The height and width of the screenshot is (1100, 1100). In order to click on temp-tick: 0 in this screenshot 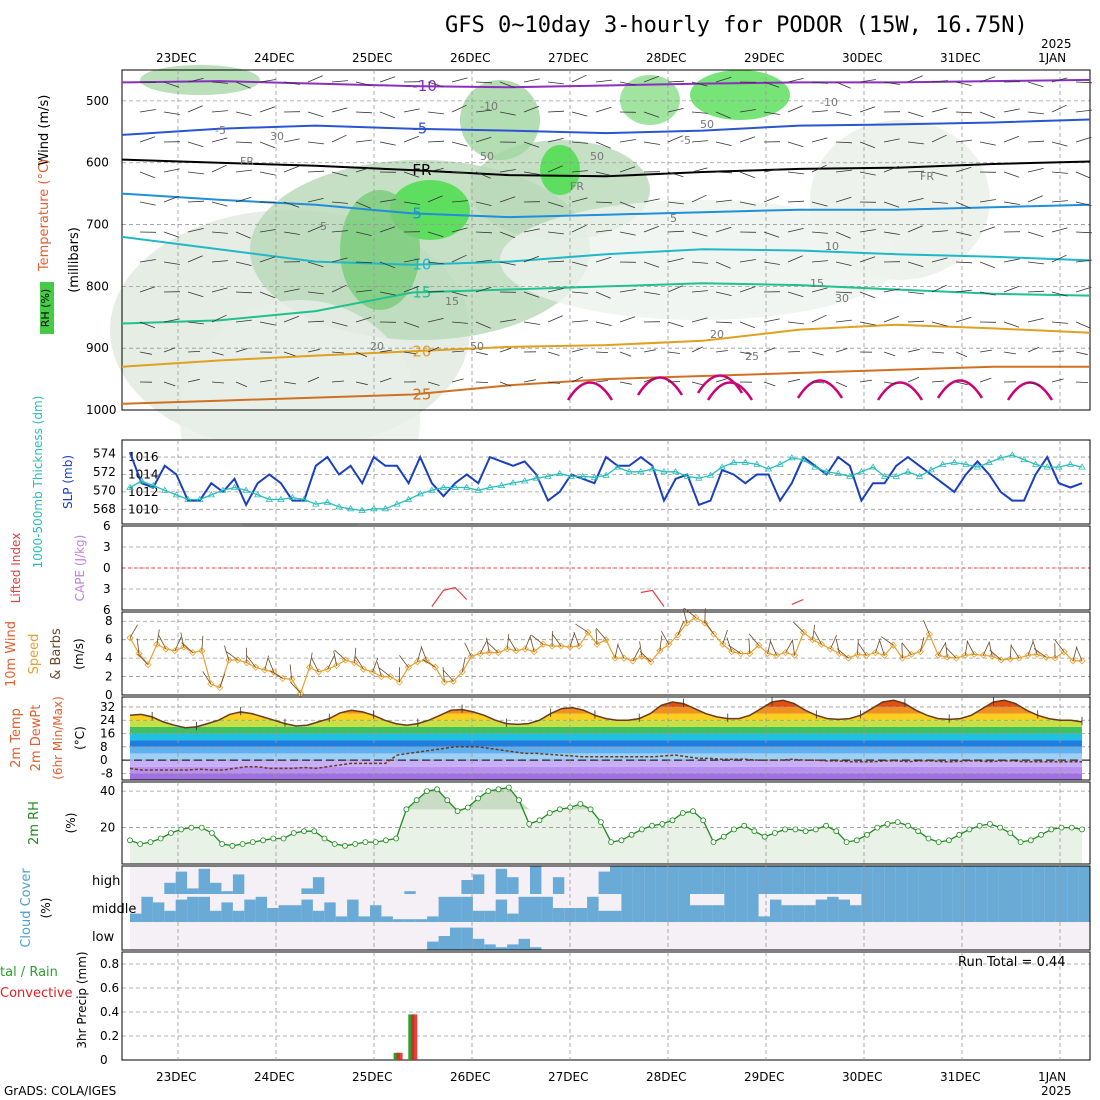, I will do `click(104, 760)`.